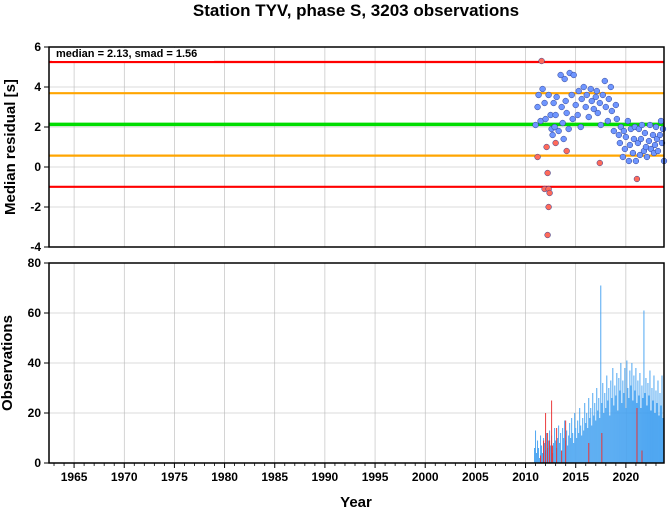 Image resolution: width=669 pixels, height=511 pixels. I want to click on x-tick-label: 2005, so click(475, 477).